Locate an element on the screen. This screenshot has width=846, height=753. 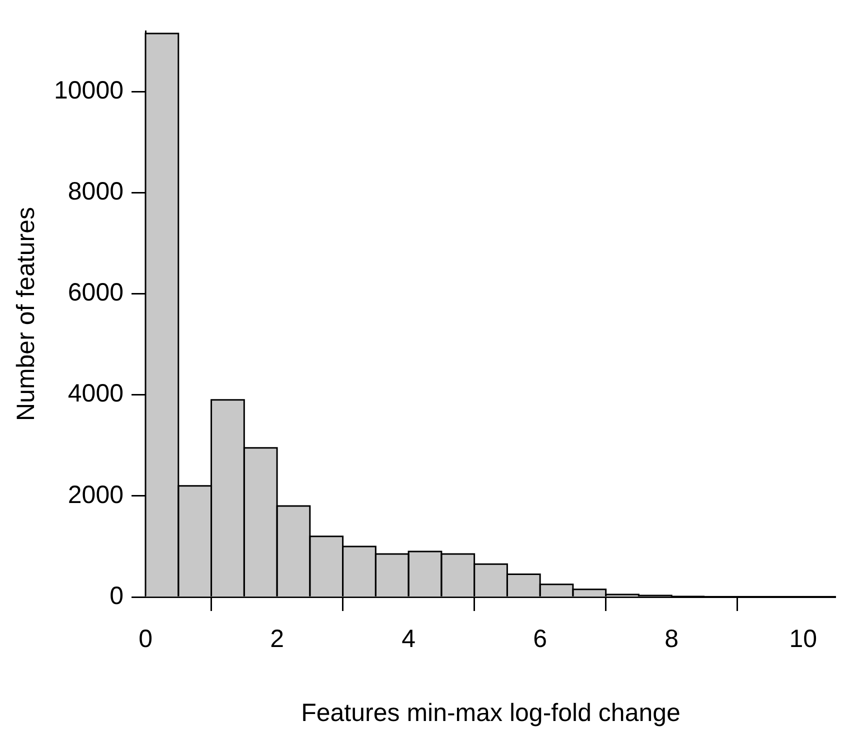
x-tick-label: 2 is located at coordinates (277, 638).